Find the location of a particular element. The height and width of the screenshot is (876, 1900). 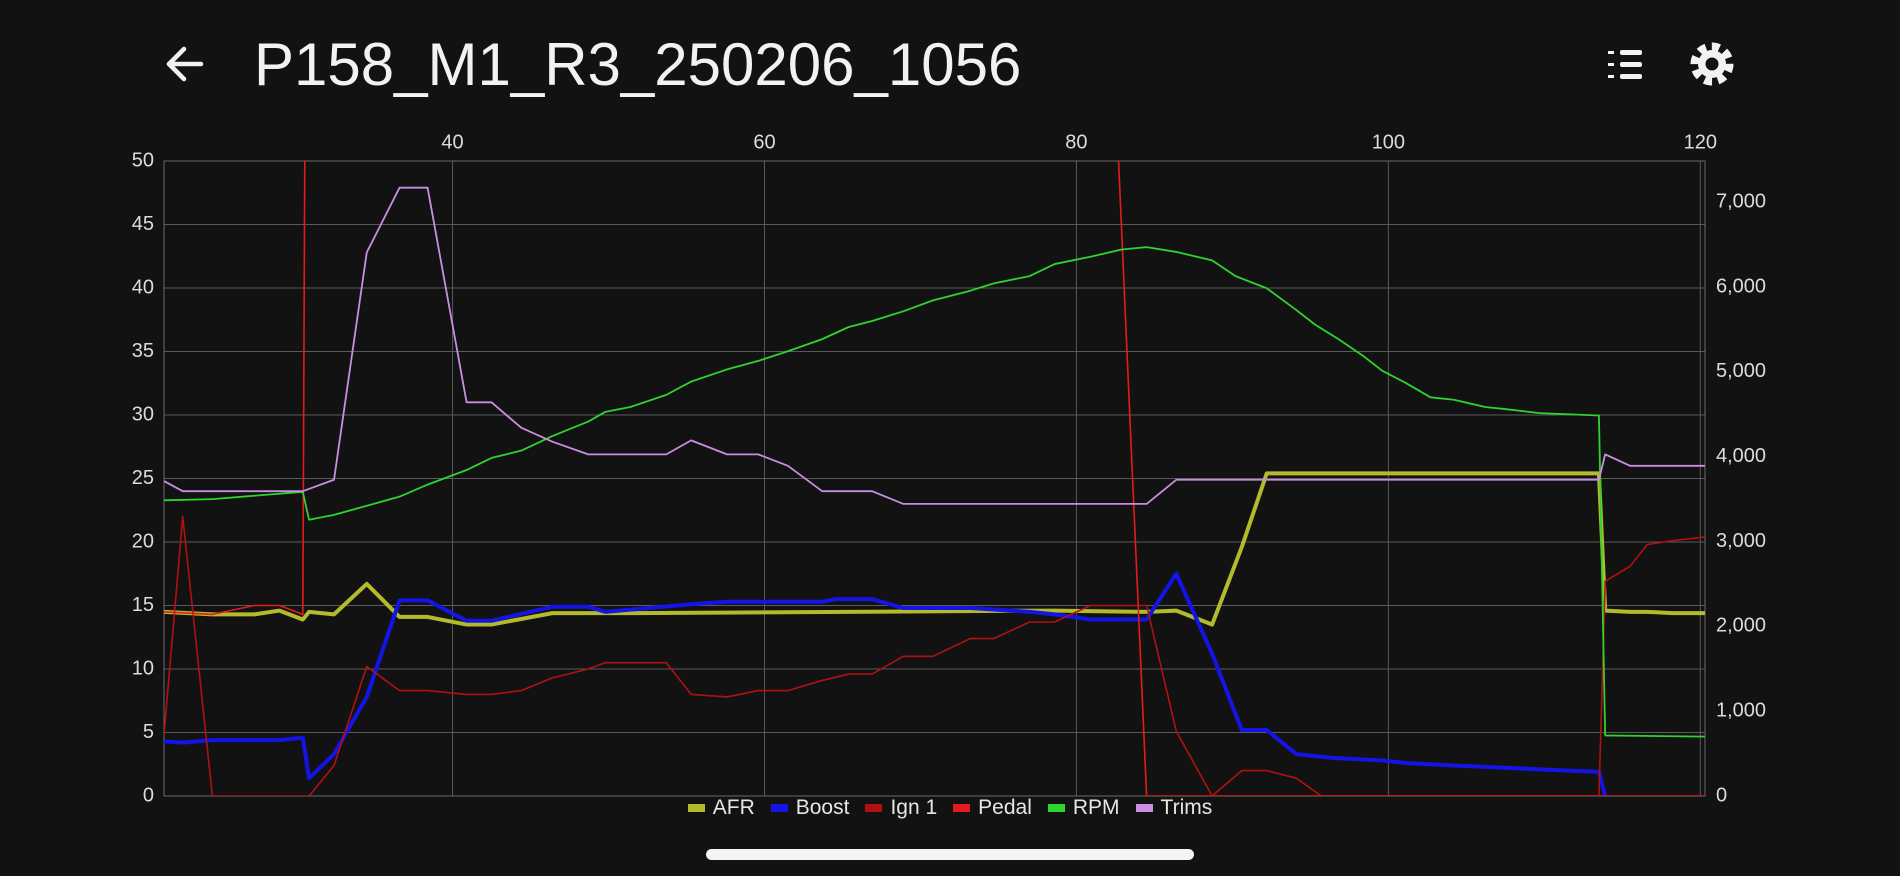

y-tick-label: 30 is located at coordinates (143, 414).